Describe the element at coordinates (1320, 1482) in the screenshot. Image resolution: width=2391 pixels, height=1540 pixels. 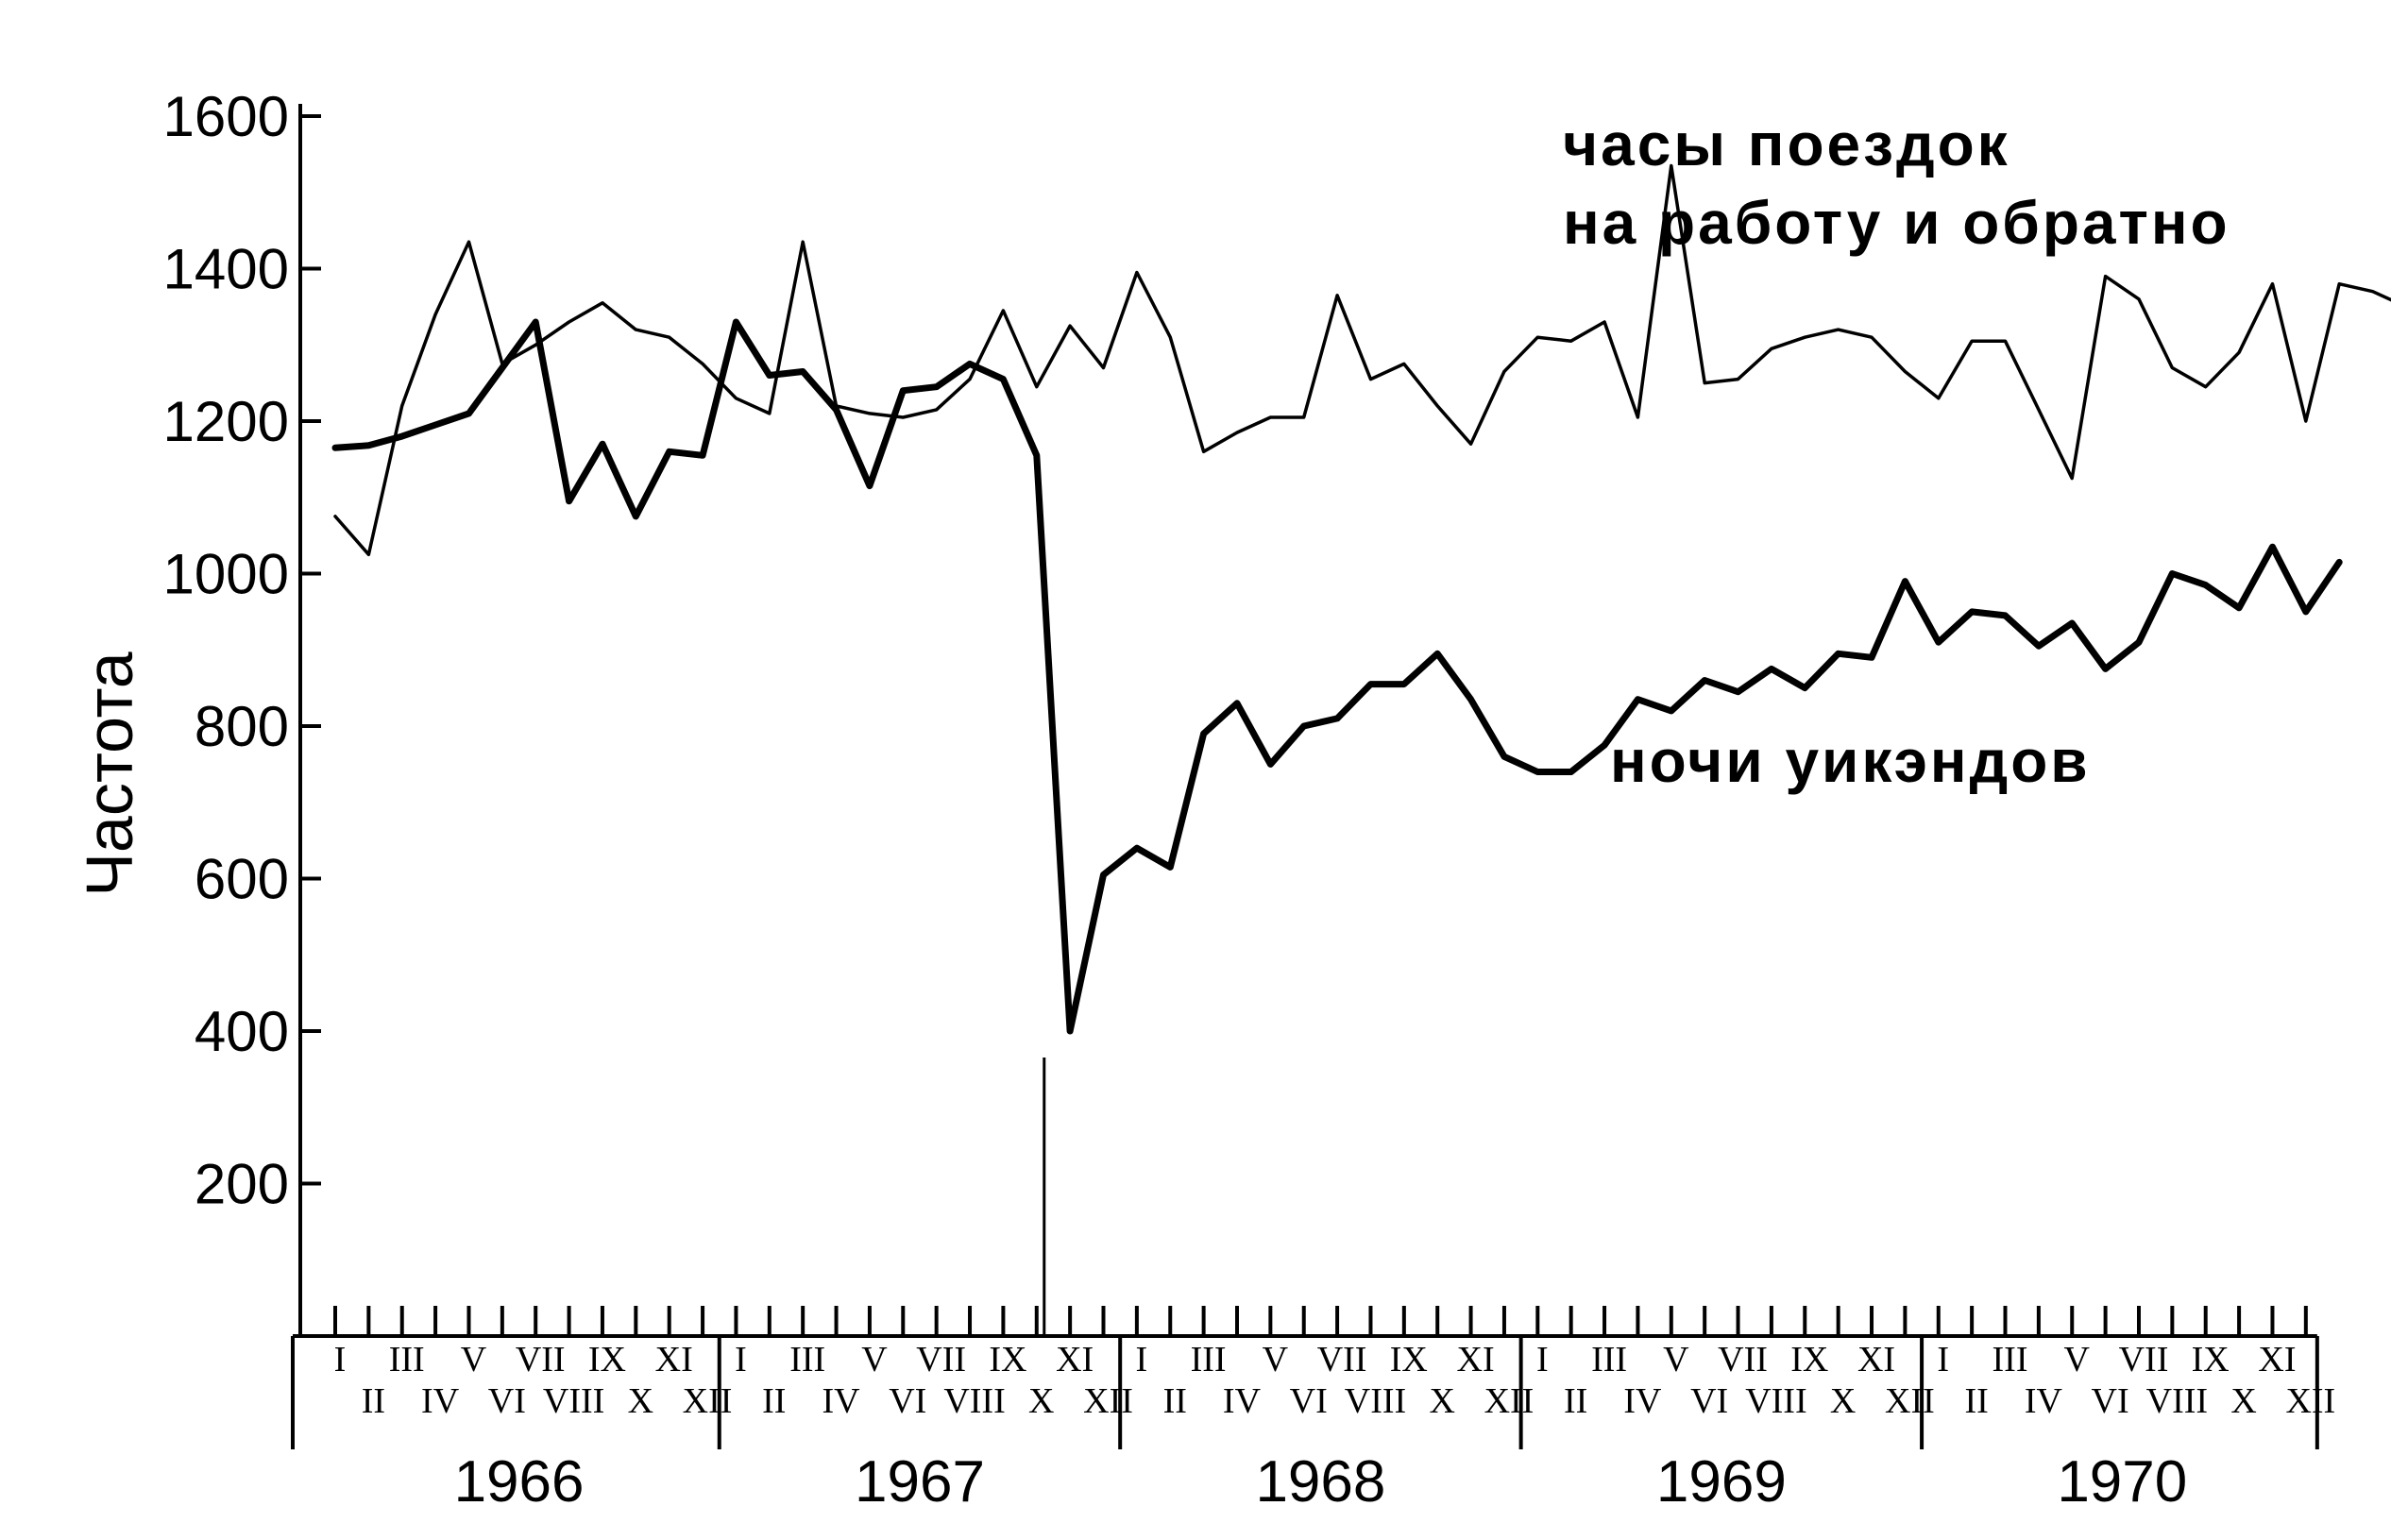
I see `year-label: 1968` at that location.